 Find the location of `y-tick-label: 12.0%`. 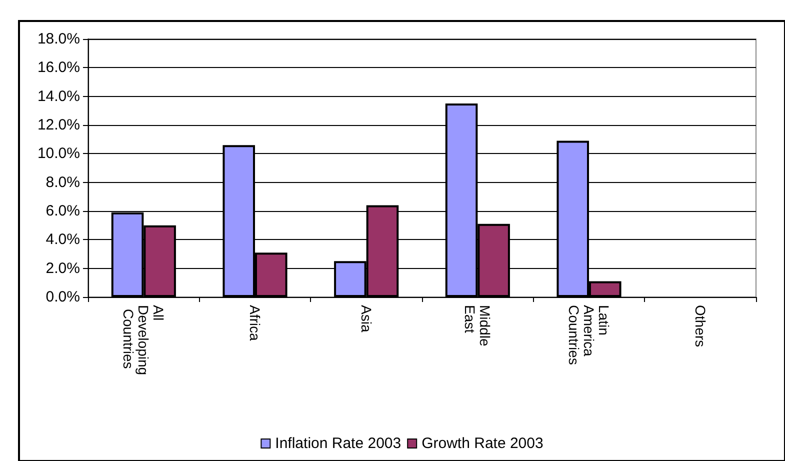

y-tick-label: 12.0% is located at coordinates (58, 125).